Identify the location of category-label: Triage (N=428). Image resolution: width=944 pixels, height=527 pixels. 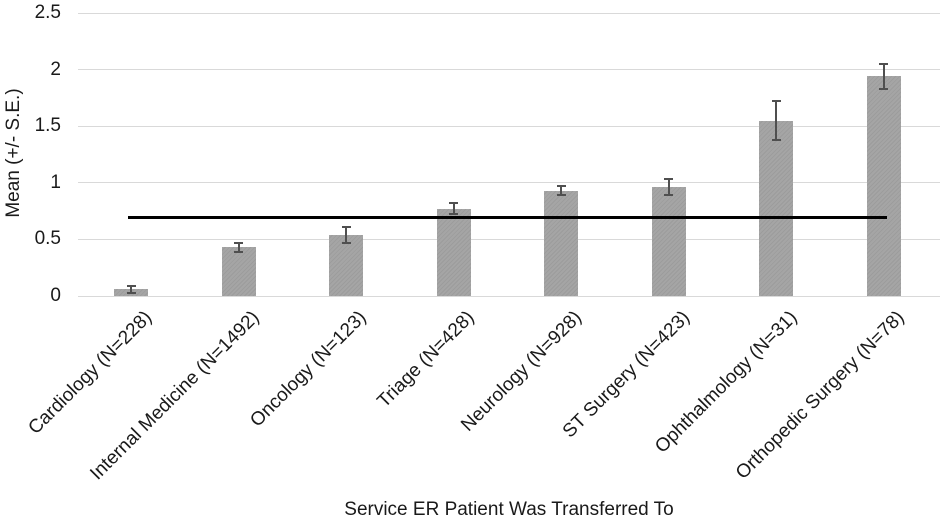
(426, 360).